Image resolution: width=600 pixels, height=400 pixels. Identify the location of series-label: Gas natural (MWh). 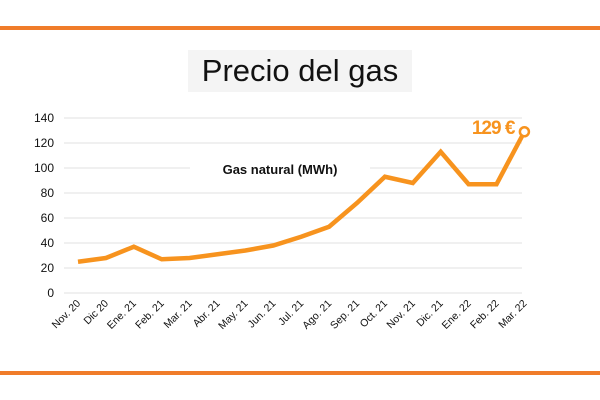
(280, 169).